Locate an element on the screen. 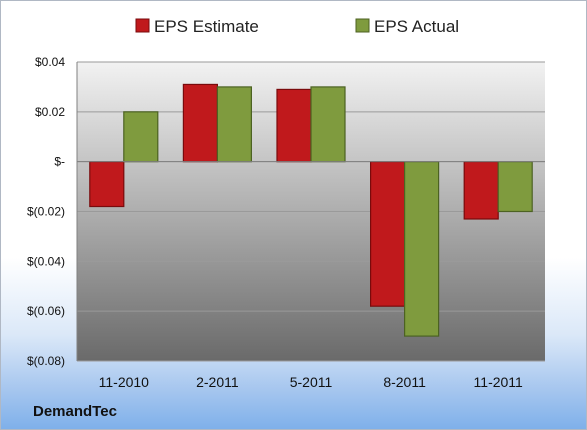 The width and height of the screenshot is (587, 430). y-tick-label: $0.04 is located at coordinates (50, 62).